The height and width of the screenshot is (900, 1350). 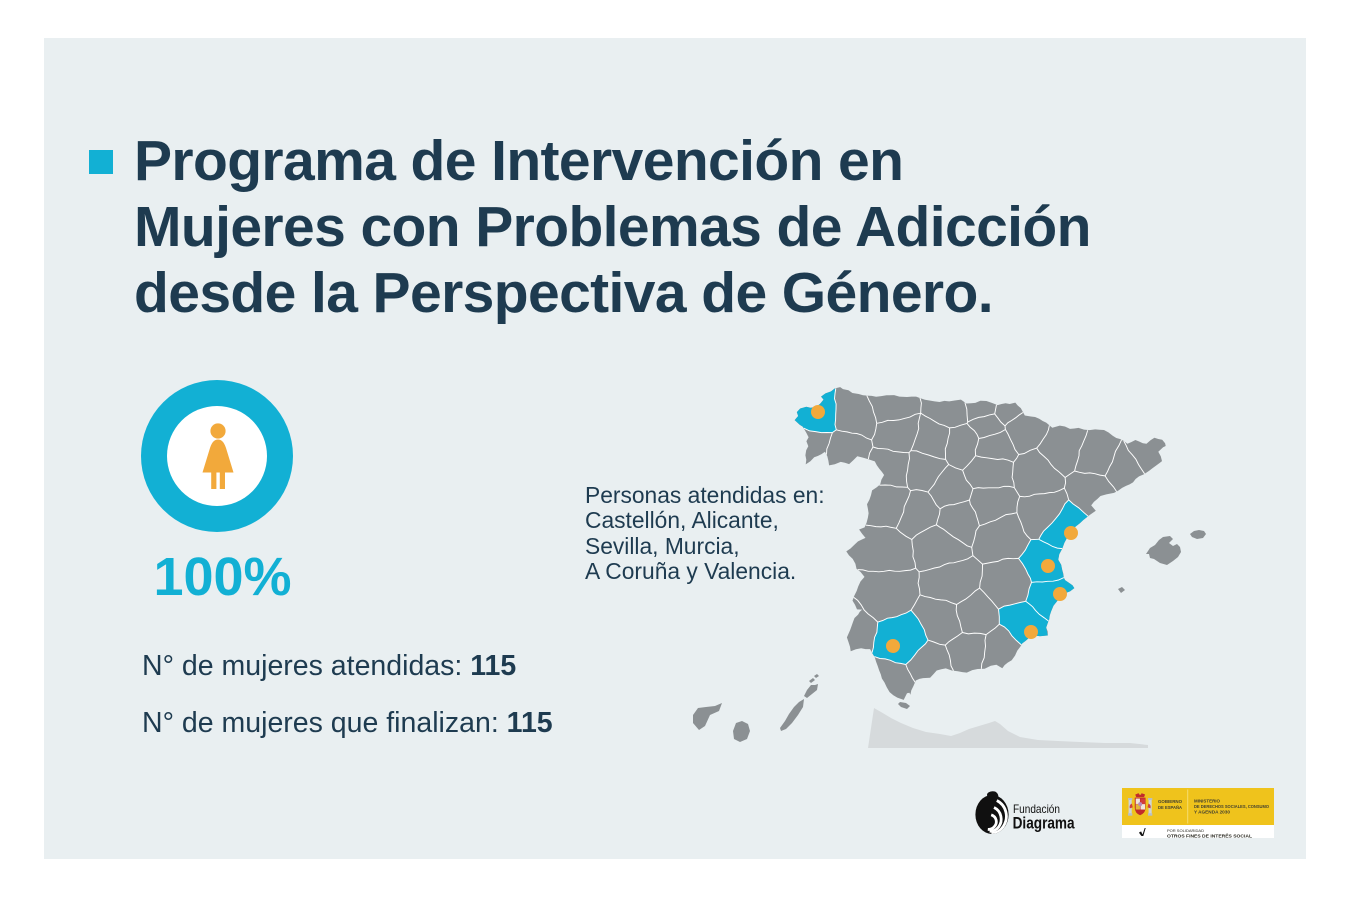 What do you see at coordinates (1232, 806) in the screenshot?
I see `svg-text: DE DERECHOS SOCIALES, CONSUMO` at bounding box center [1232, 806].